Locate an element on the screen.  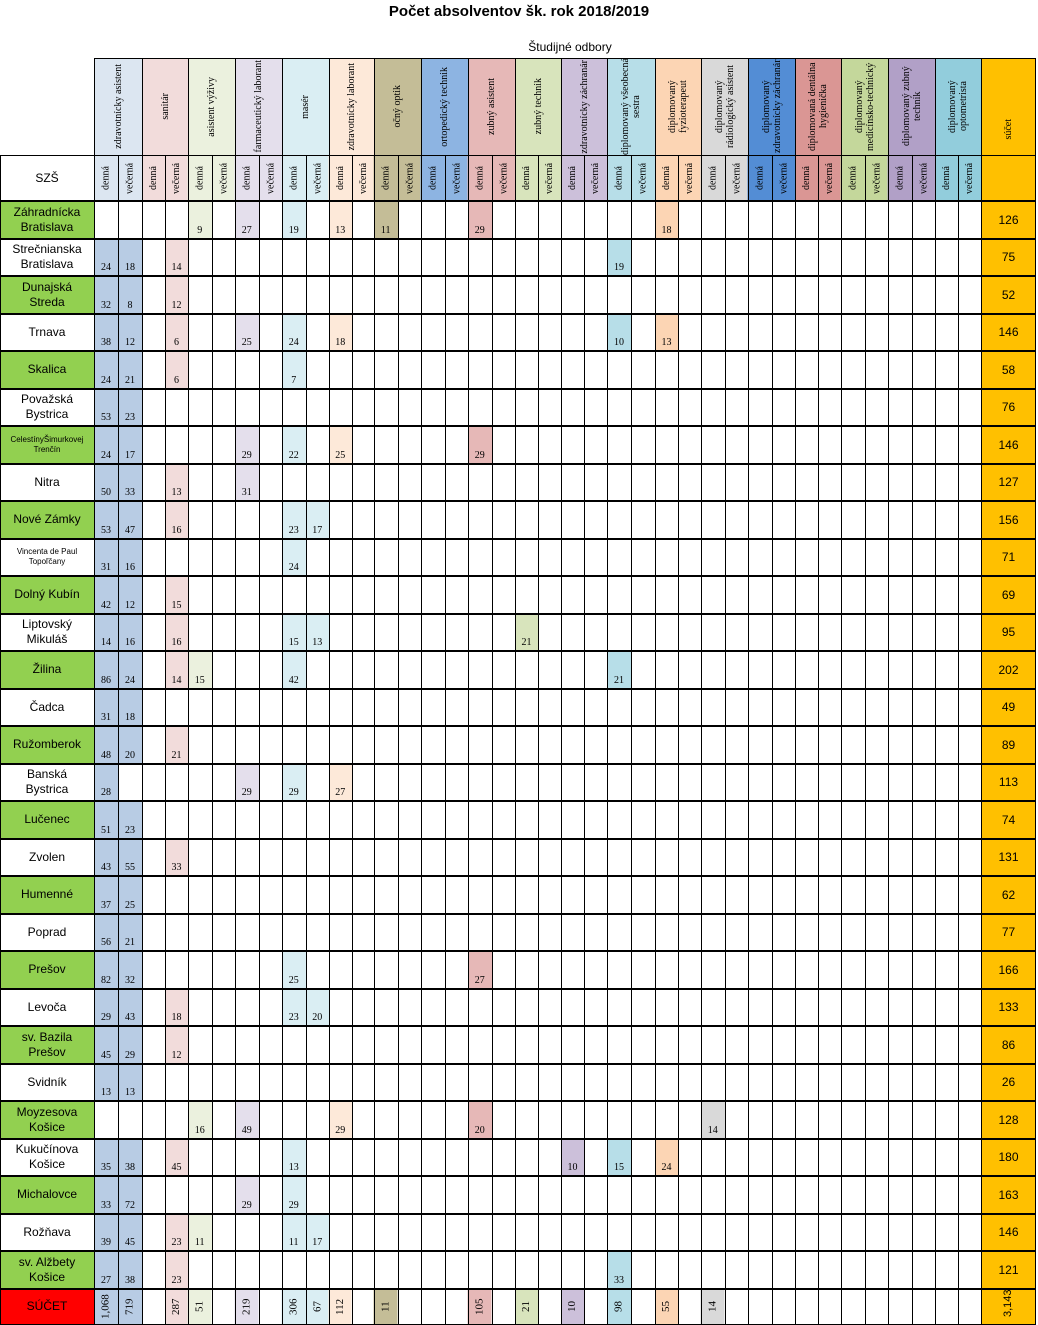
count-cell: 25 is located at coordinates (340, 445).